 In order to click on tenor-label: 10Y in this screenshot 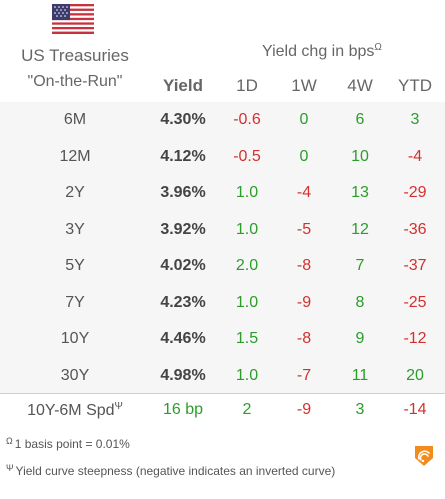, I will do `click(75, 338)`.